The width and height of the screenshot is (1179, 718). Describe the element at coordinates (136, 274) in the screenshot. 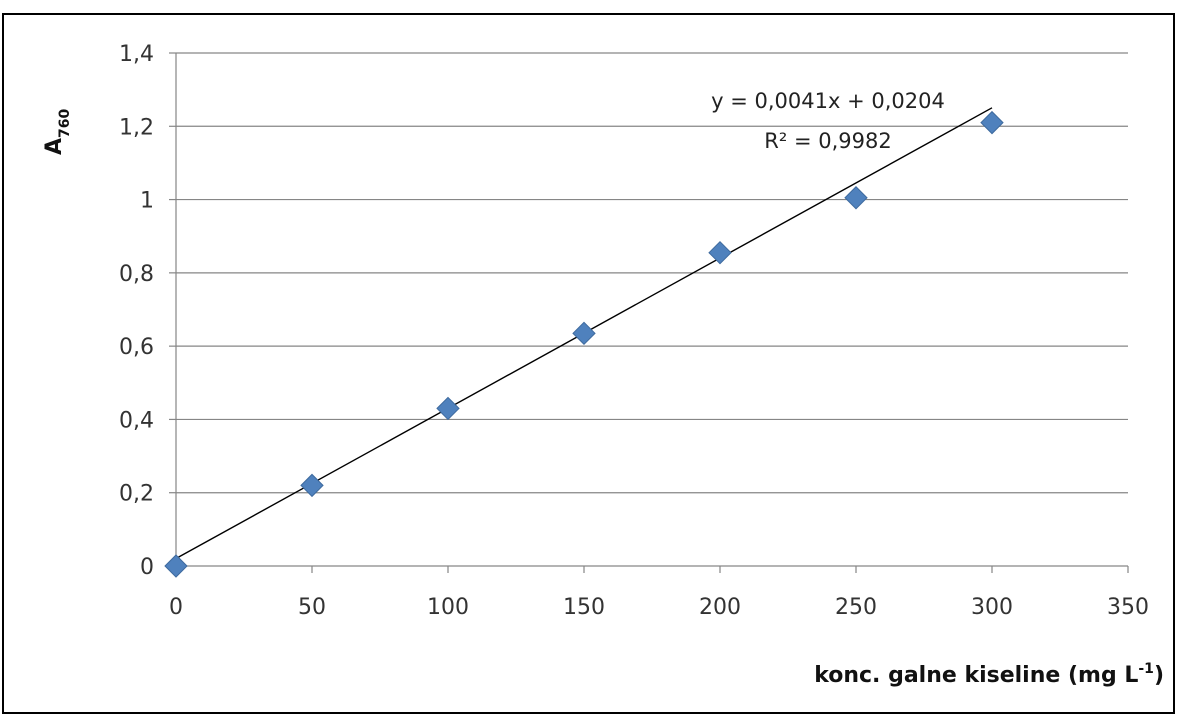

I see `y-tick-label: 0,8` at that location.